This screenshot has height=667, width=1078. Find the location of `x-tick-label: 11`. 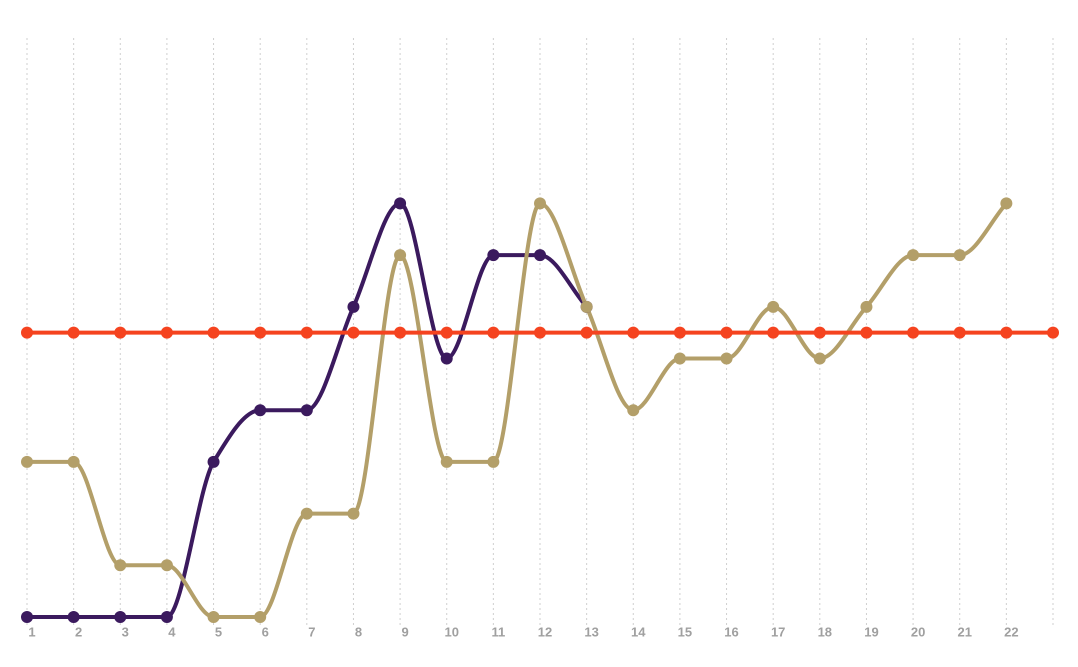

x-tick-label: 11 is located at coordinates (498, 631).